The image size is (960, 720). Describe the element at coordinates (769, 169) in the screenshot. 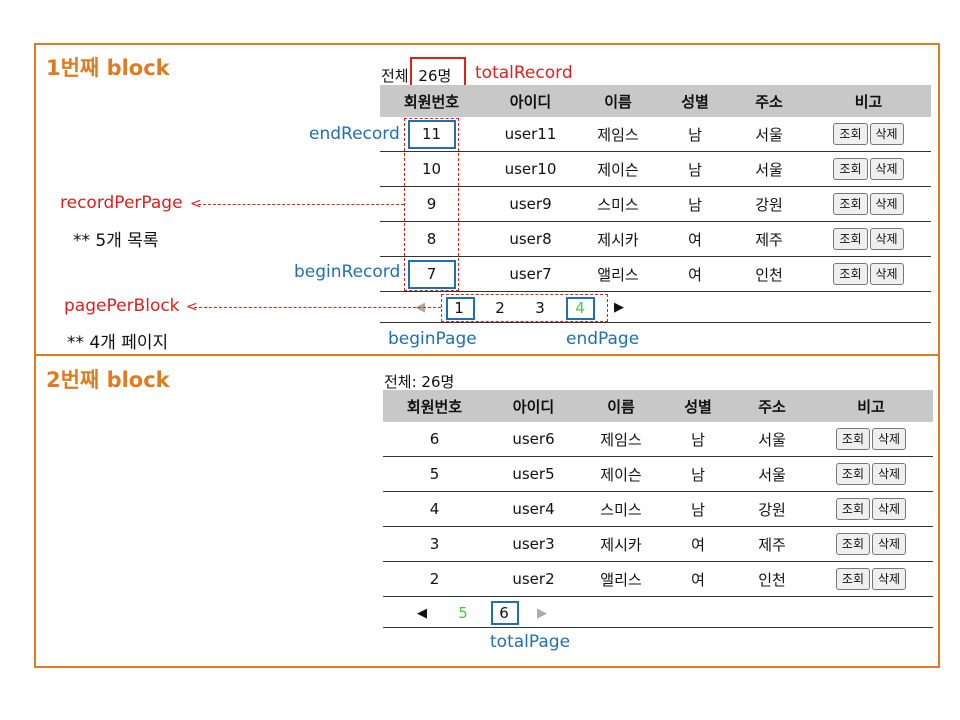

I see `member-address: 서울` at that location.